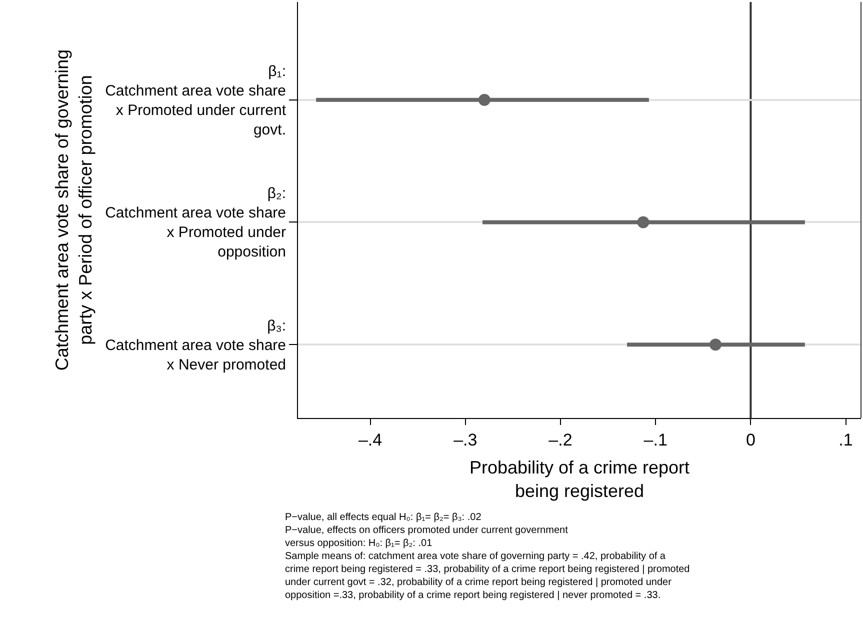 This screenshot has height=619, width=863. I want to click on x-tick-label: –.3, so click(466, 440).